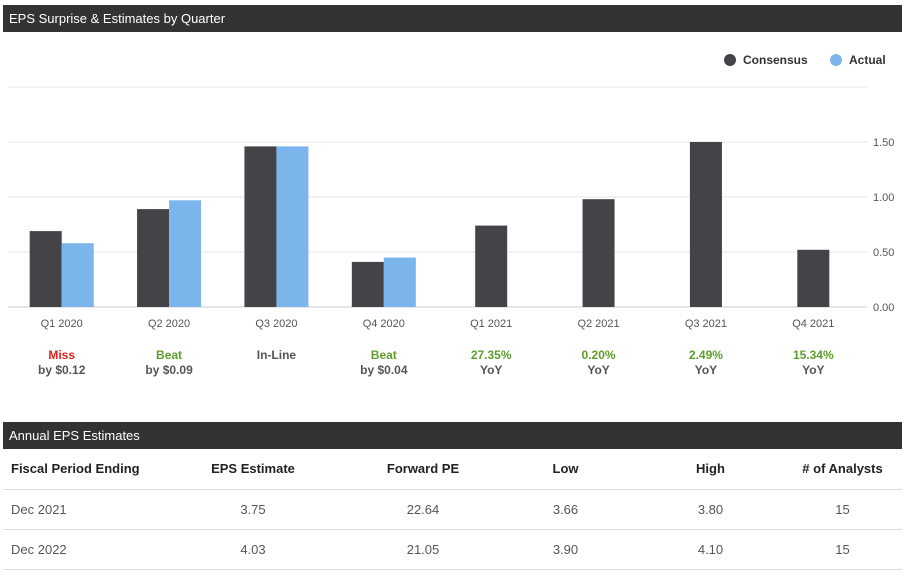 This screenshot has height=579, width=906. I want to click on legend: Consensus Actual, so click(805, 60).